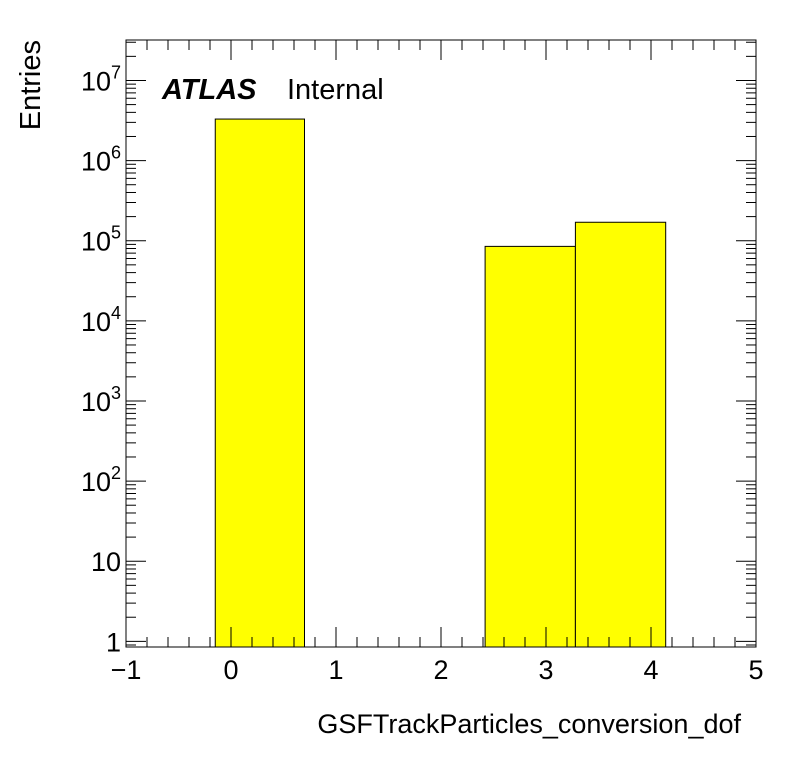 Image resolution: width=796 pixels, height=772 pixels. Describe the element at coordinates (101, 240) in the screenshot. I see `y-tick-label: 10⁵` at that location.